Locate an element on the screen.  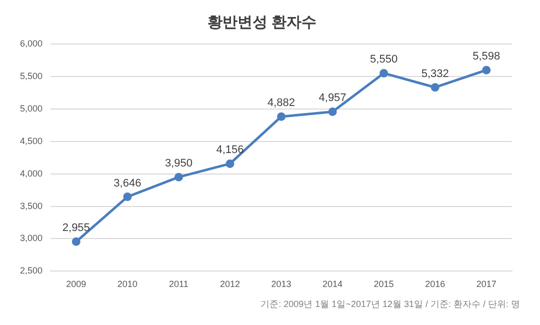
x-tick-label: 2013 is located at coordinates (281, 284).